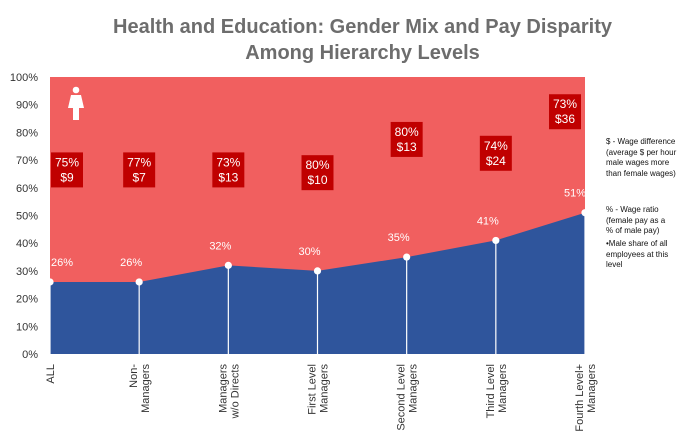 The width and height of the screenshot is (693, 441). I want to click on male-share-label: 30%, so click(309, 252).